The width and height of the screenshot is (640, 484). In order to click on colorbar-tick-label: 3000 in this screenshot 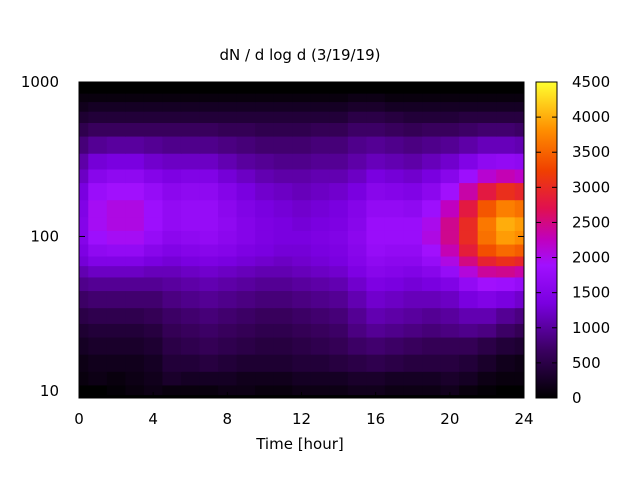, I will do `click(591, 187)`.